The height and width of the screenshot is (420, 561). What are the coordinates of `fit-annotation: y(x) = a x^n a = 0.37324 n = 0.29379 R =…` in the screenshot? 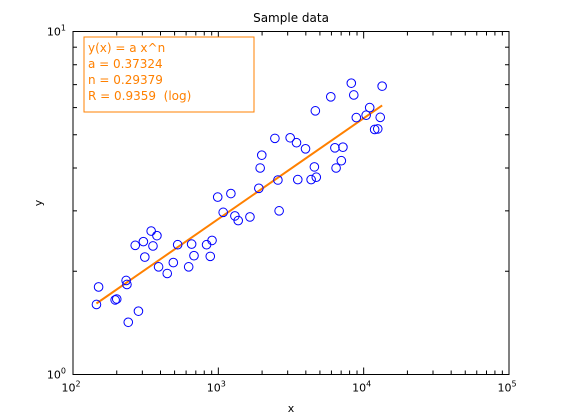 It's located at (169, 74).